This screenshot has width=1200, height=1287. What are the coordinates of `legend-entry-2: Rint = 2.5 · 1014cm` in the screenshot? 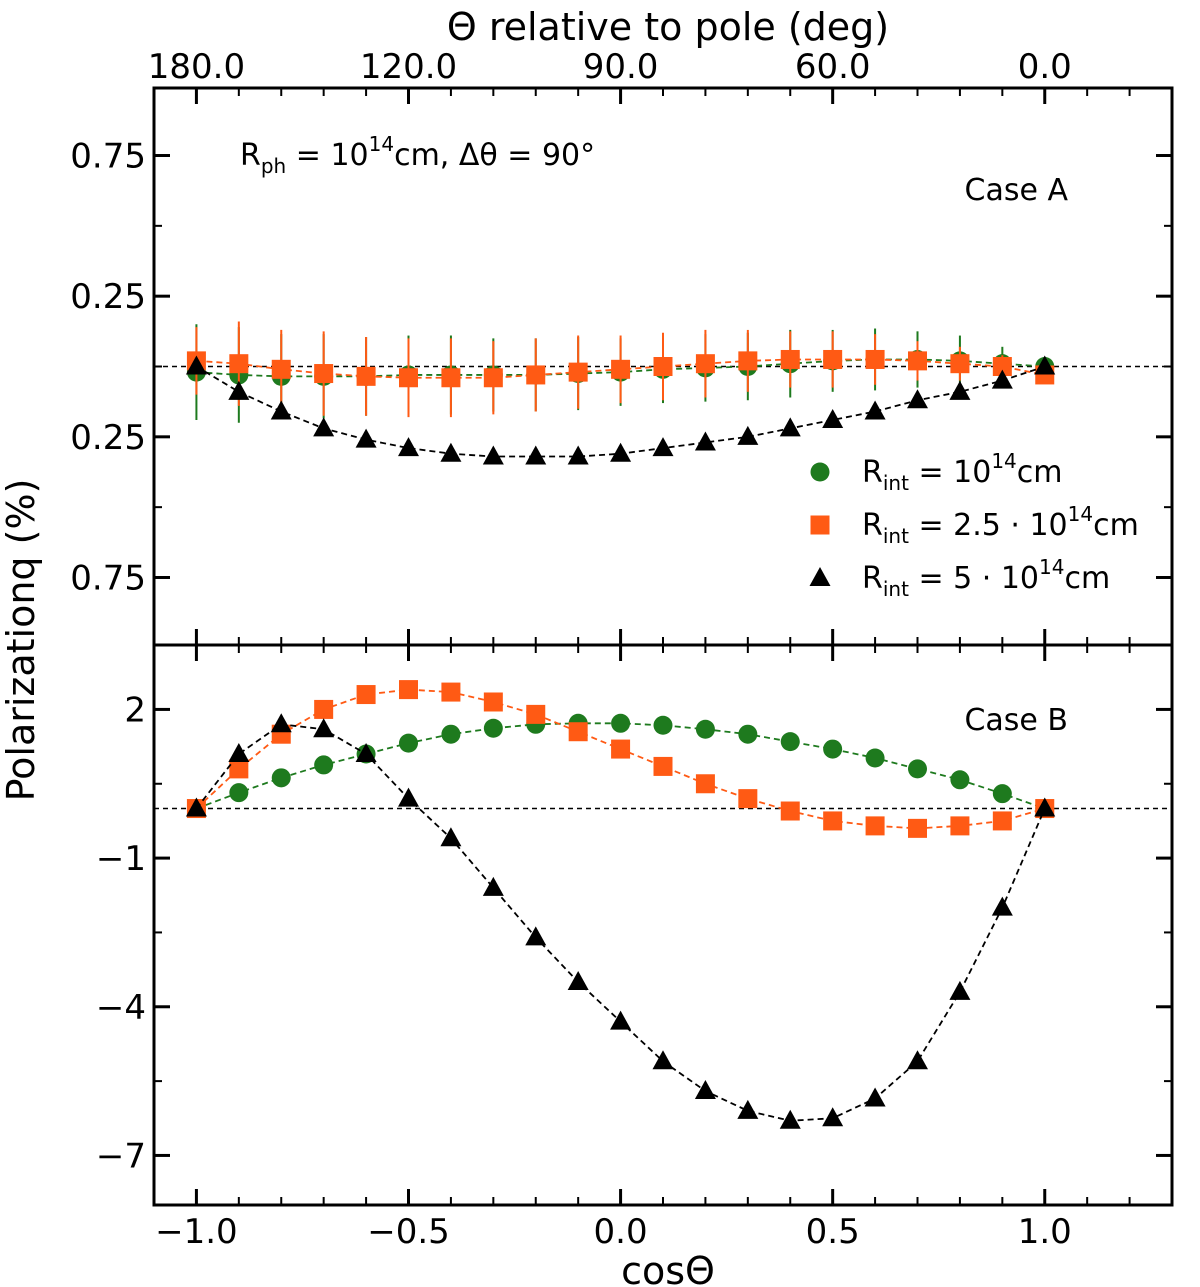 It's located at (1000, 525).